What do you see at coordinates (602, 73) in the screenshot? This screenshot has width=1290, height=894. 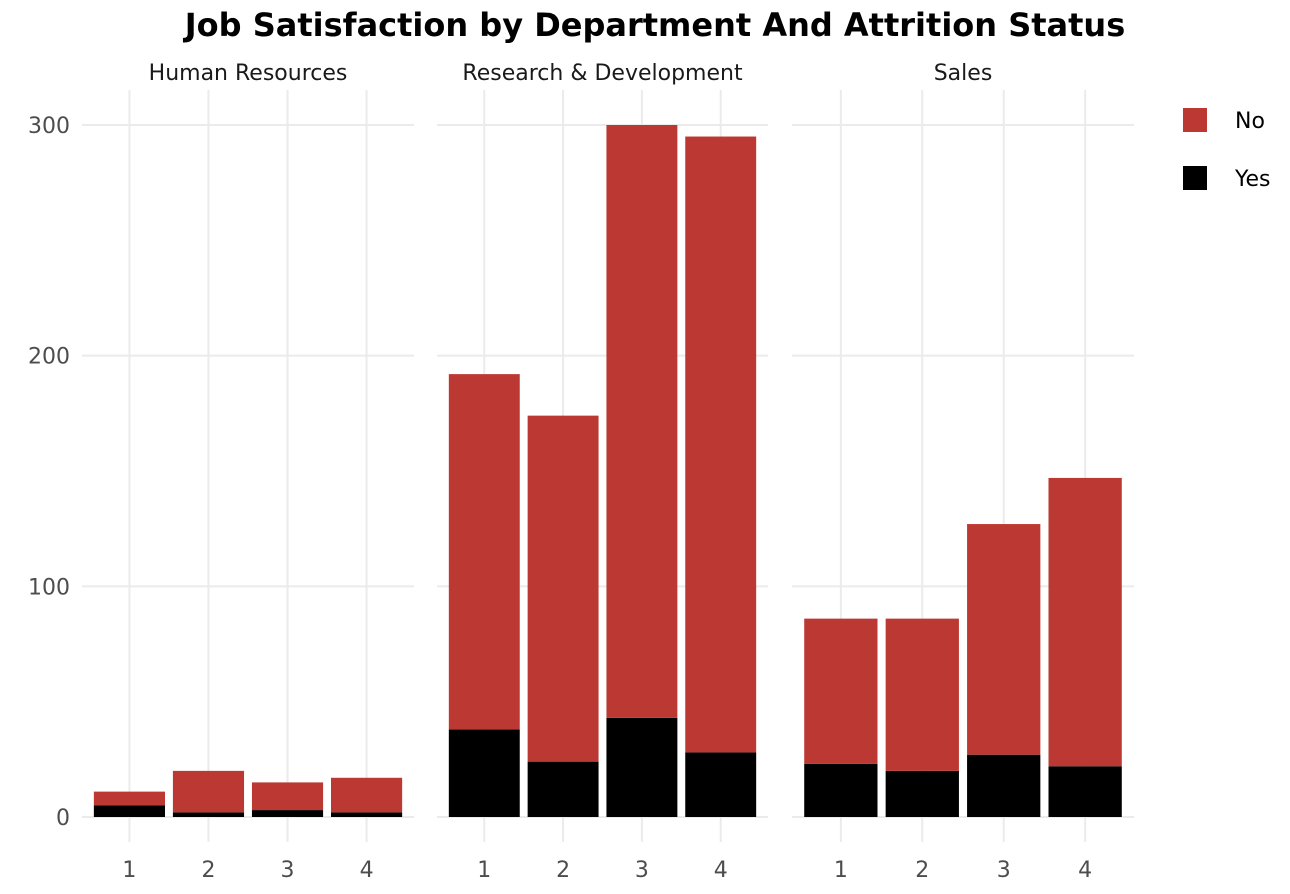 I see `facet-strip-label: Research & Development` at bounding box center [602, 73].